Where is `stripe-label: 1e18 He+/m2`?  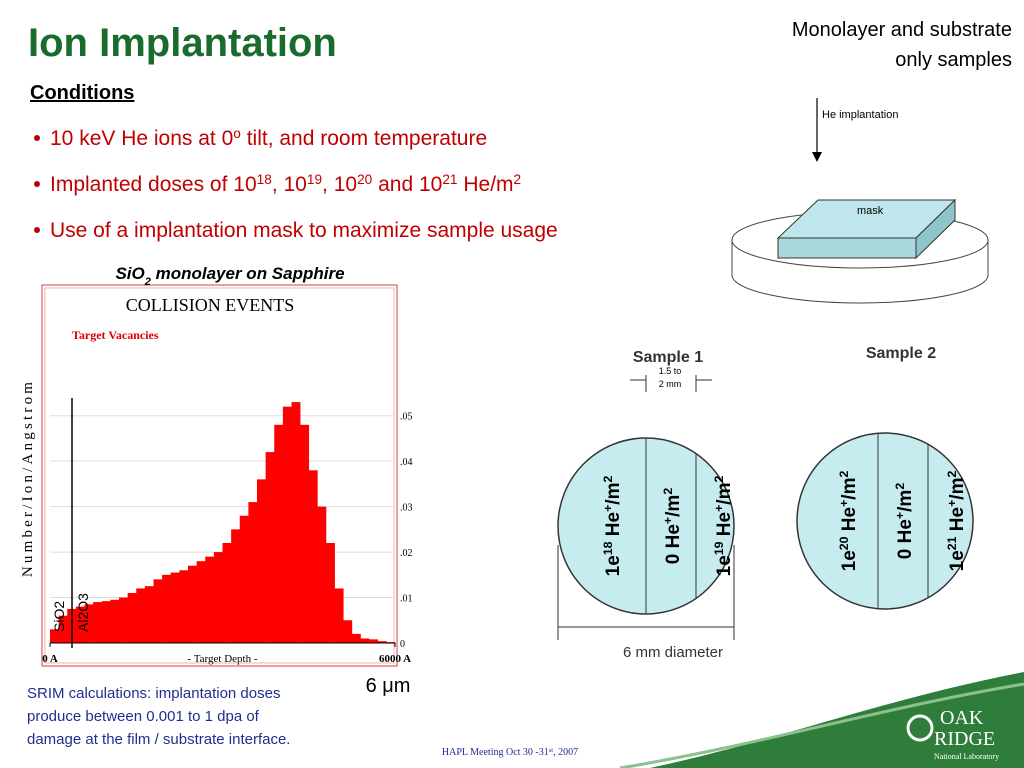 stripe-label: 1e18 He+/m2 is located at coordinates (612, 526).